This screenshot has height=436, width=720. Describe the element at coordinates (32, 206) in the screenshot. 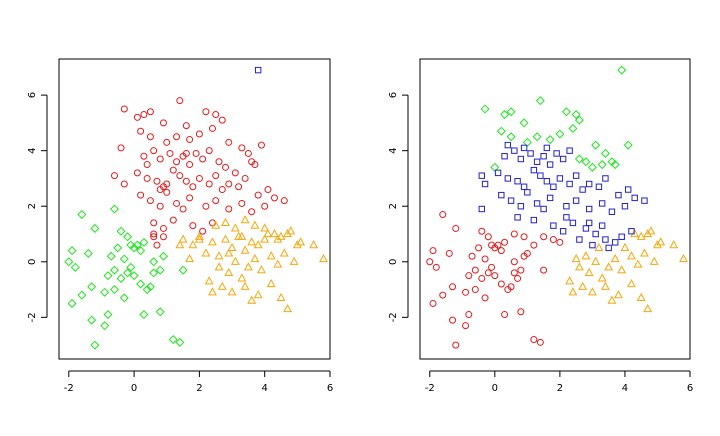

I see `y-tick-label: 2` at that location.